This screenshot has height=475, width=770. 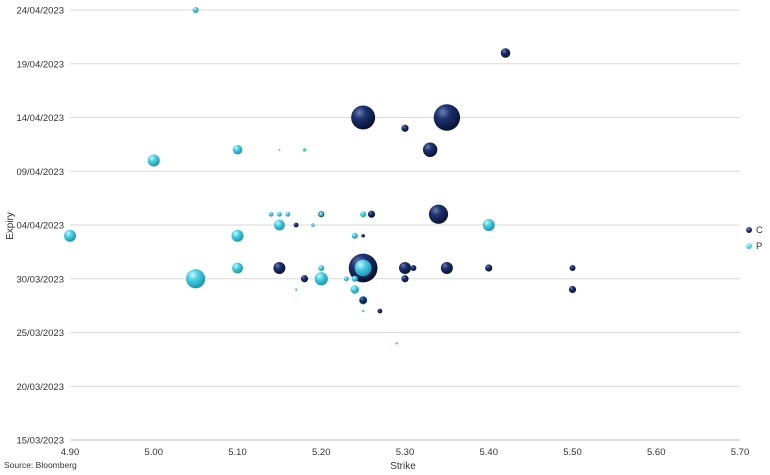 What do you see at coordinates (40, 118) in the screenshot?
I see `y-tick-label: 14/04/2023` at bounding box center [40, 118].